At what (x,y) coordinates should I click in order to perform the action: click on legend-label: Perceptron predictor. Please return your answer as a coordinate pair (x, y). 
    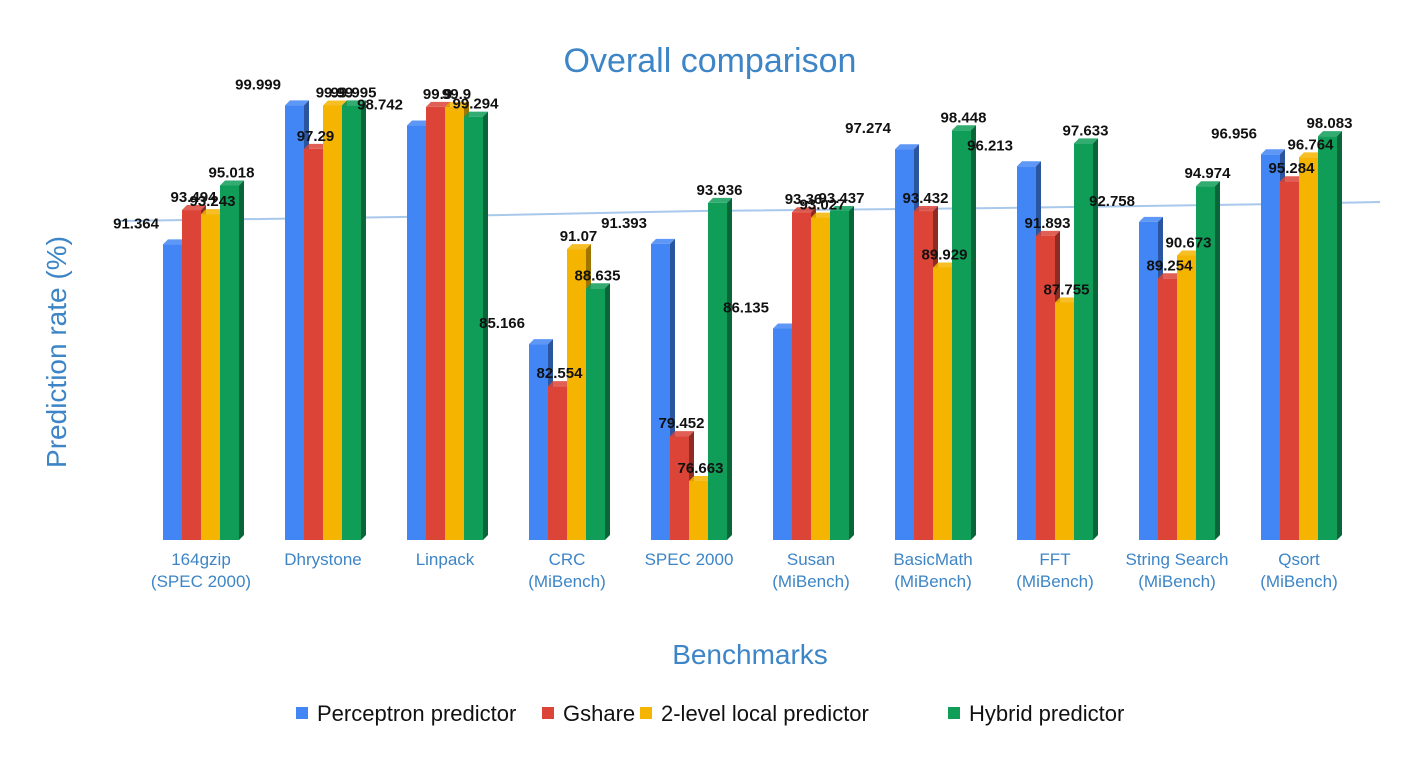
    Looking at the image, I should click on (416, 713).